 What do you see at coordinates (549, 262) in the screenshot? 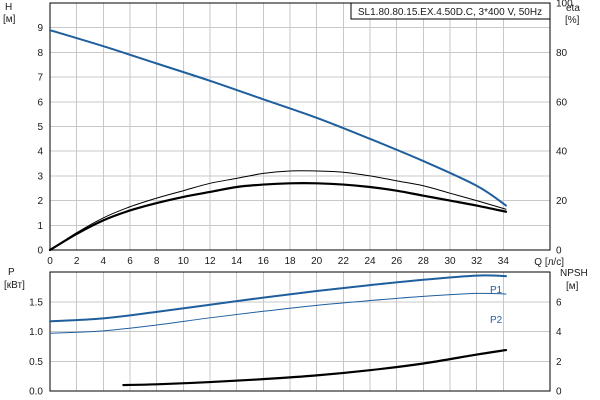
I see `flow-axis-label: Q [л/с]` at bounding box center [549, 262].